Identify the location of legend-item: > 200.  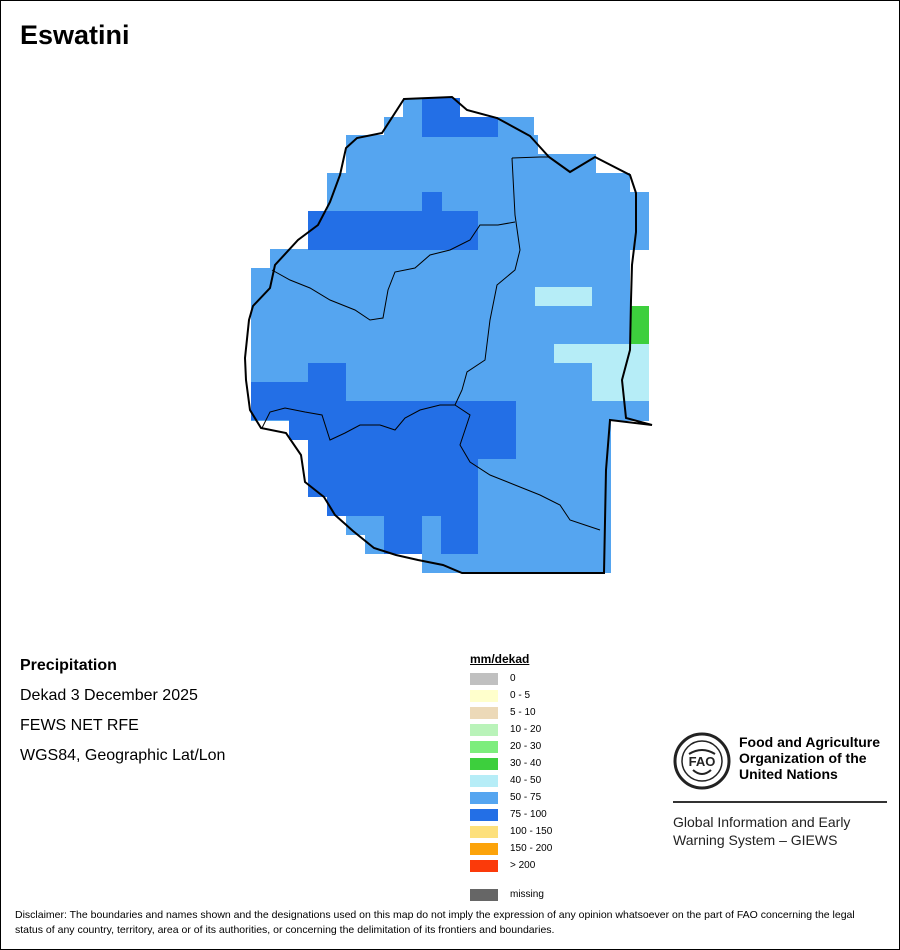
(511, 865).